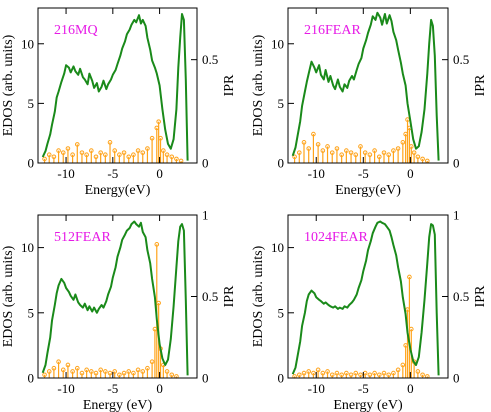 The height and width of the screenshot is (412, 491). What do you see at coordinates (159, 173) in the screenshot?
I see `panel-216mq-x-tick-label: 0` at bounding box center [159, 173].